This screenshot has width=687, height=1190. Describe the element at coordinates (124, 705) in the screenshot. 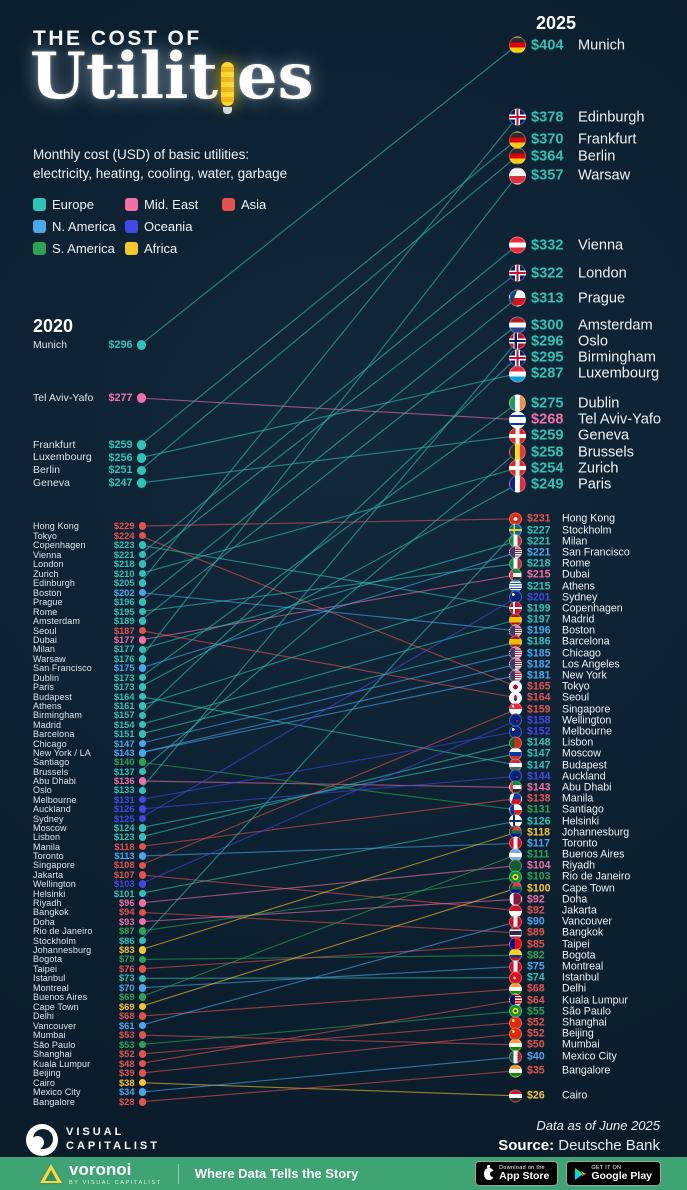

I see `left-value: $161` at that location.